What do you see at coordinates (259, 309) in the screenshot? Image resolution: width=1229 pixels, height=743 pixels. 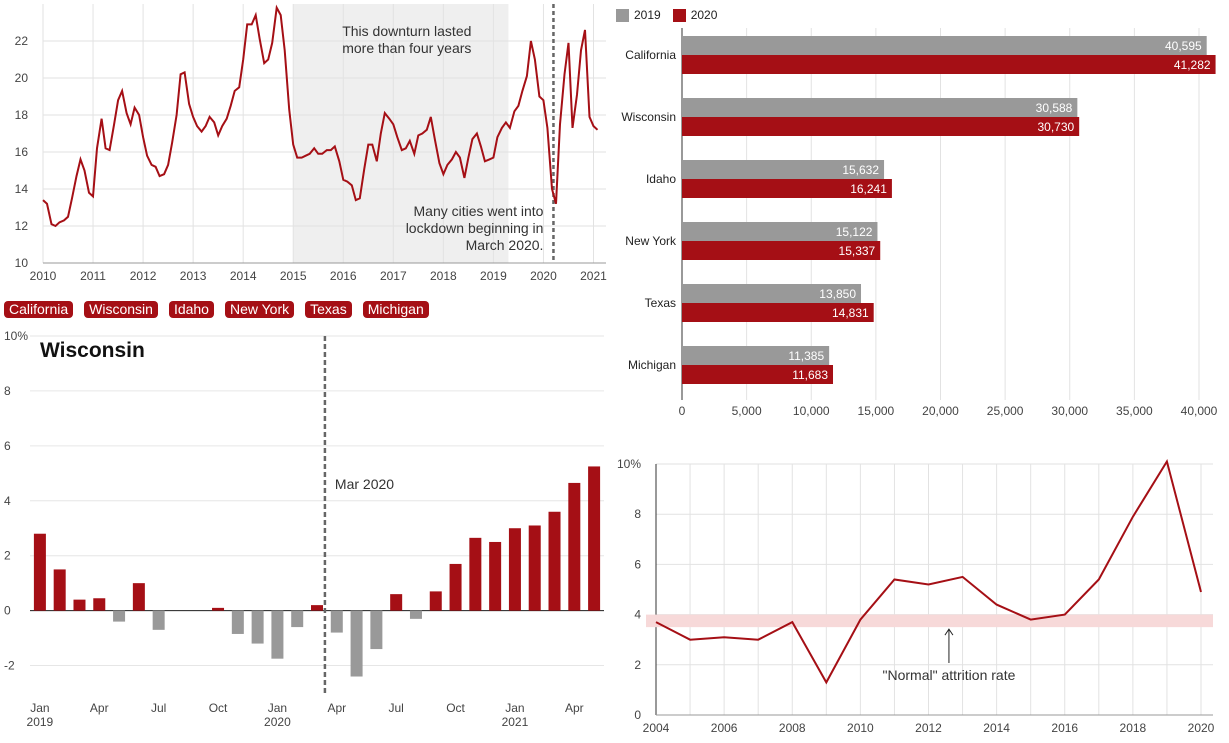 I see `state-button-new-york: New York` at bounding box center [259, 309].